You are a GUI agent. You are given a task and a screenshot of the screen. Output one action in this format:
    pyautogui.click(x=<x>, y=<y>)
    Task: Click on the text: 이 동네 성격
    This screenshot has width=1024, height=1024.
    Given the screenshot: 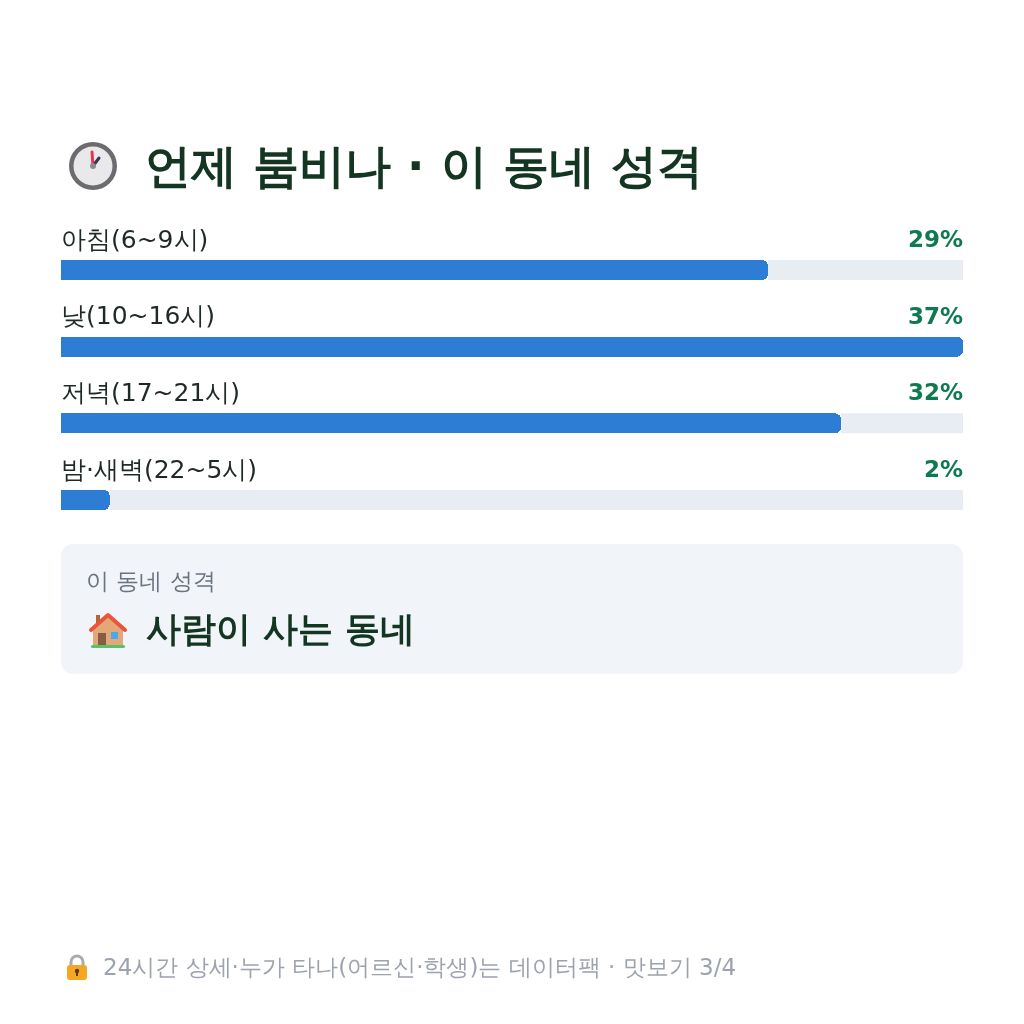 What is the action you would take?
    pyautogui.click(x=151, y=582)
    